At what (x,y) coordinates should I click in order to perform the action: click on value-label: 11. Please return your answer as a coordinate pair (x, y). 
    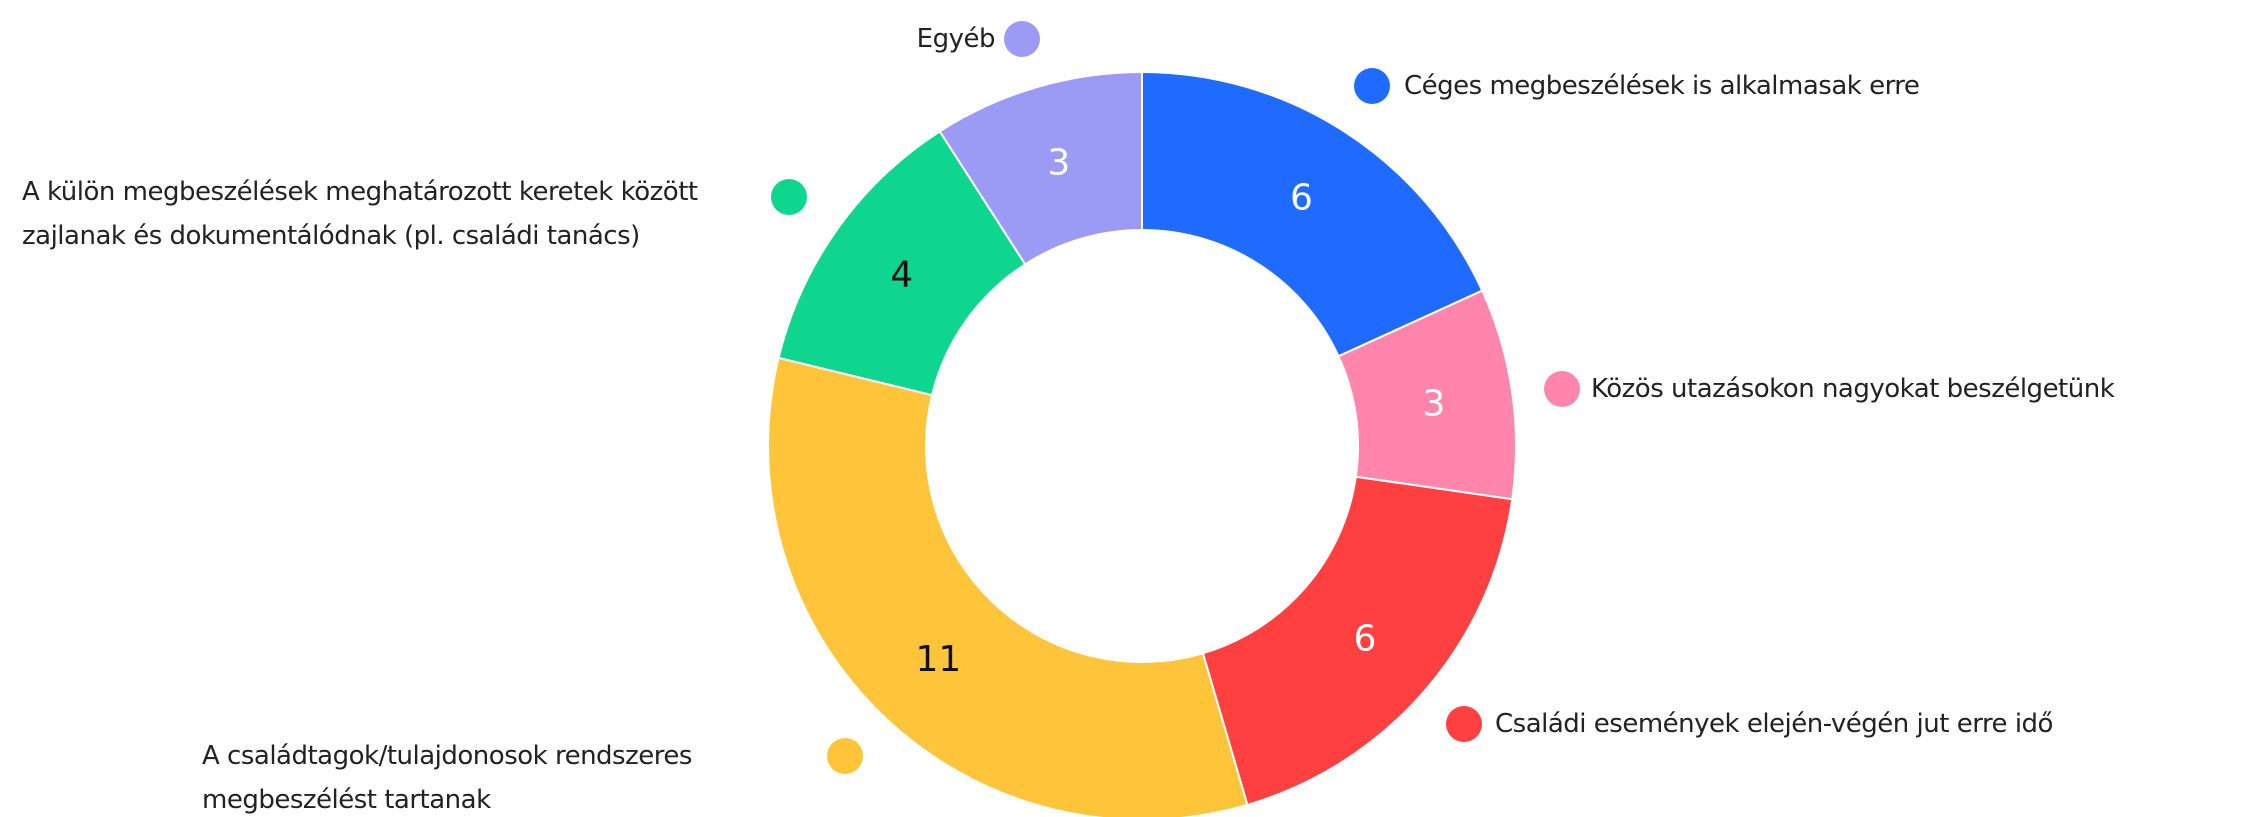
    Looking at the image, I should click on (939, 659).